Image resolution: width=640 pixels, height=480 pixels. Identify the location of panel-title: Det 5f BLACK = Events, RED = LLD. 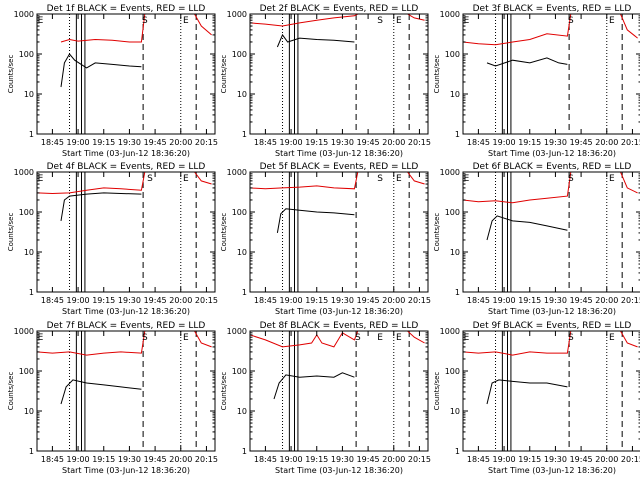
(339, 167).